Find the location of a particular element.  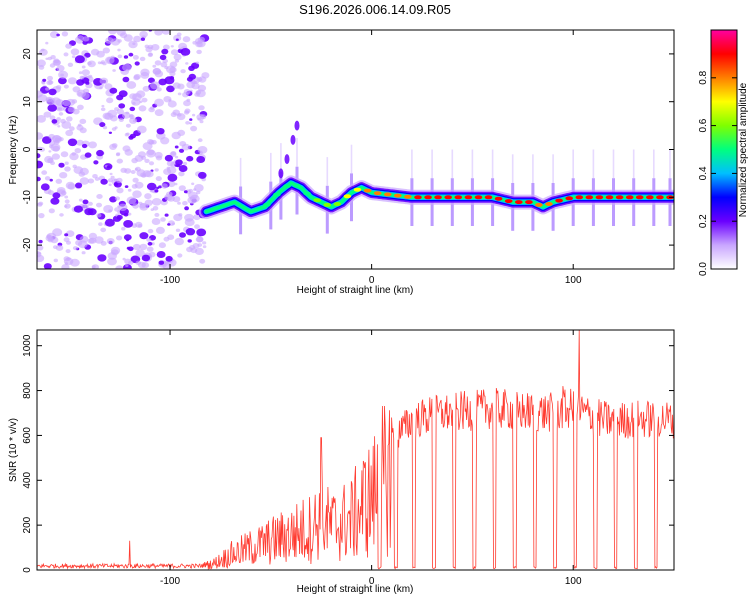

colorbar-ticks: 0.0 0.2 0.4 0.6 0.8 is located at coordinates (717, 173).